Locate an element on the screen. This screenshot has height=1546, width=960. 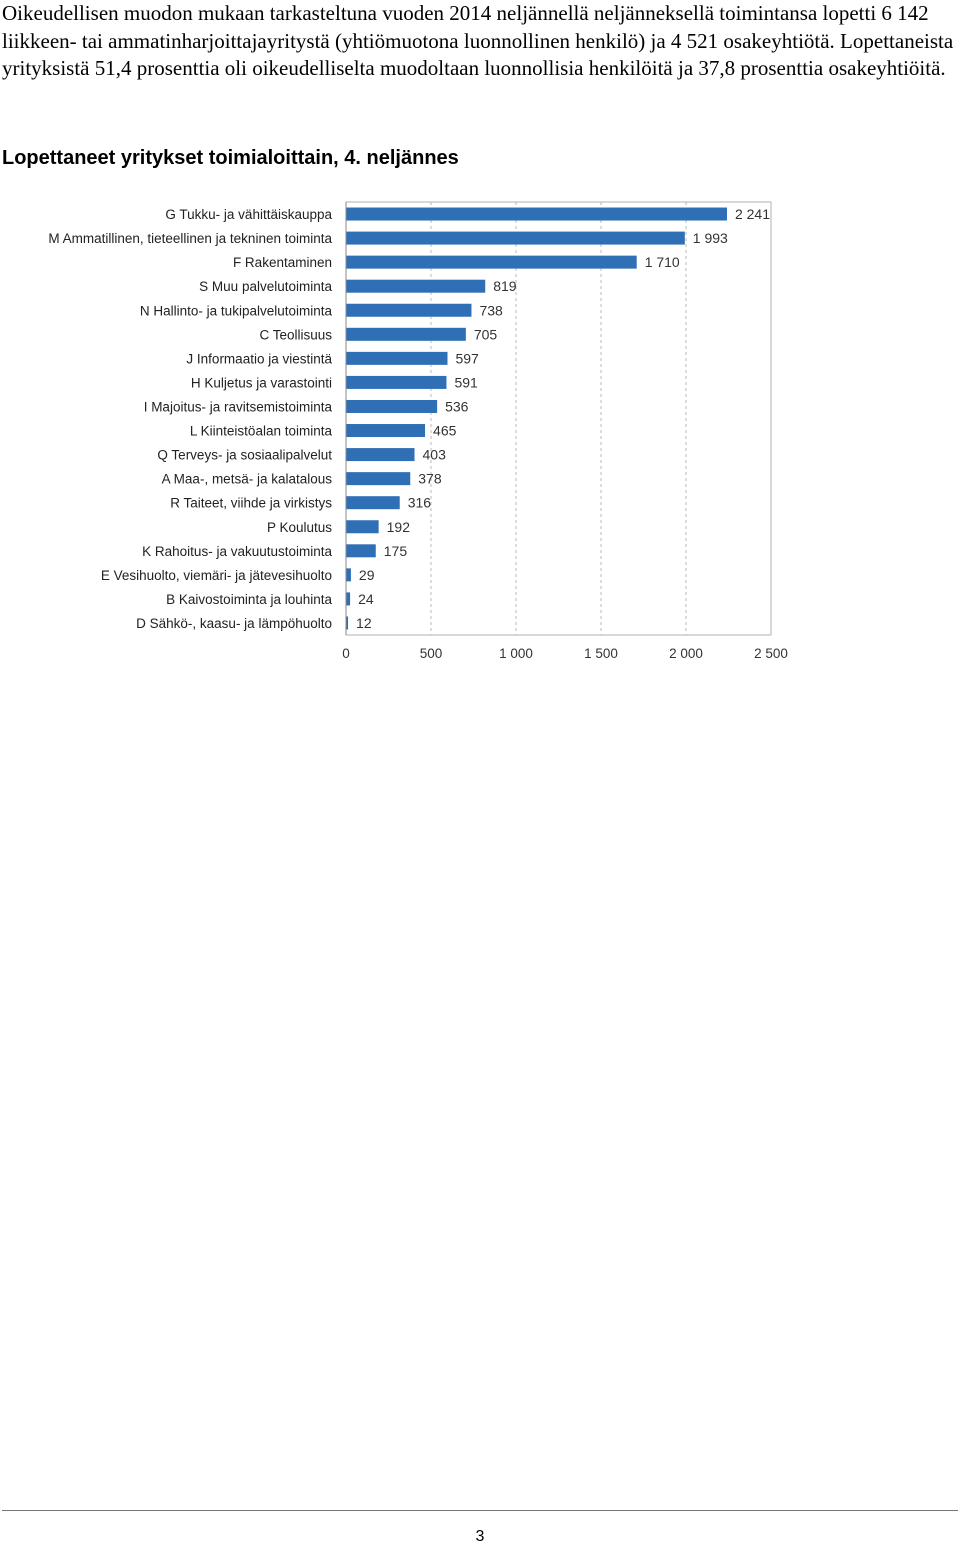
category-label: G Tukku- ja vähittäiskauppa is located at coordinates (248, 214).